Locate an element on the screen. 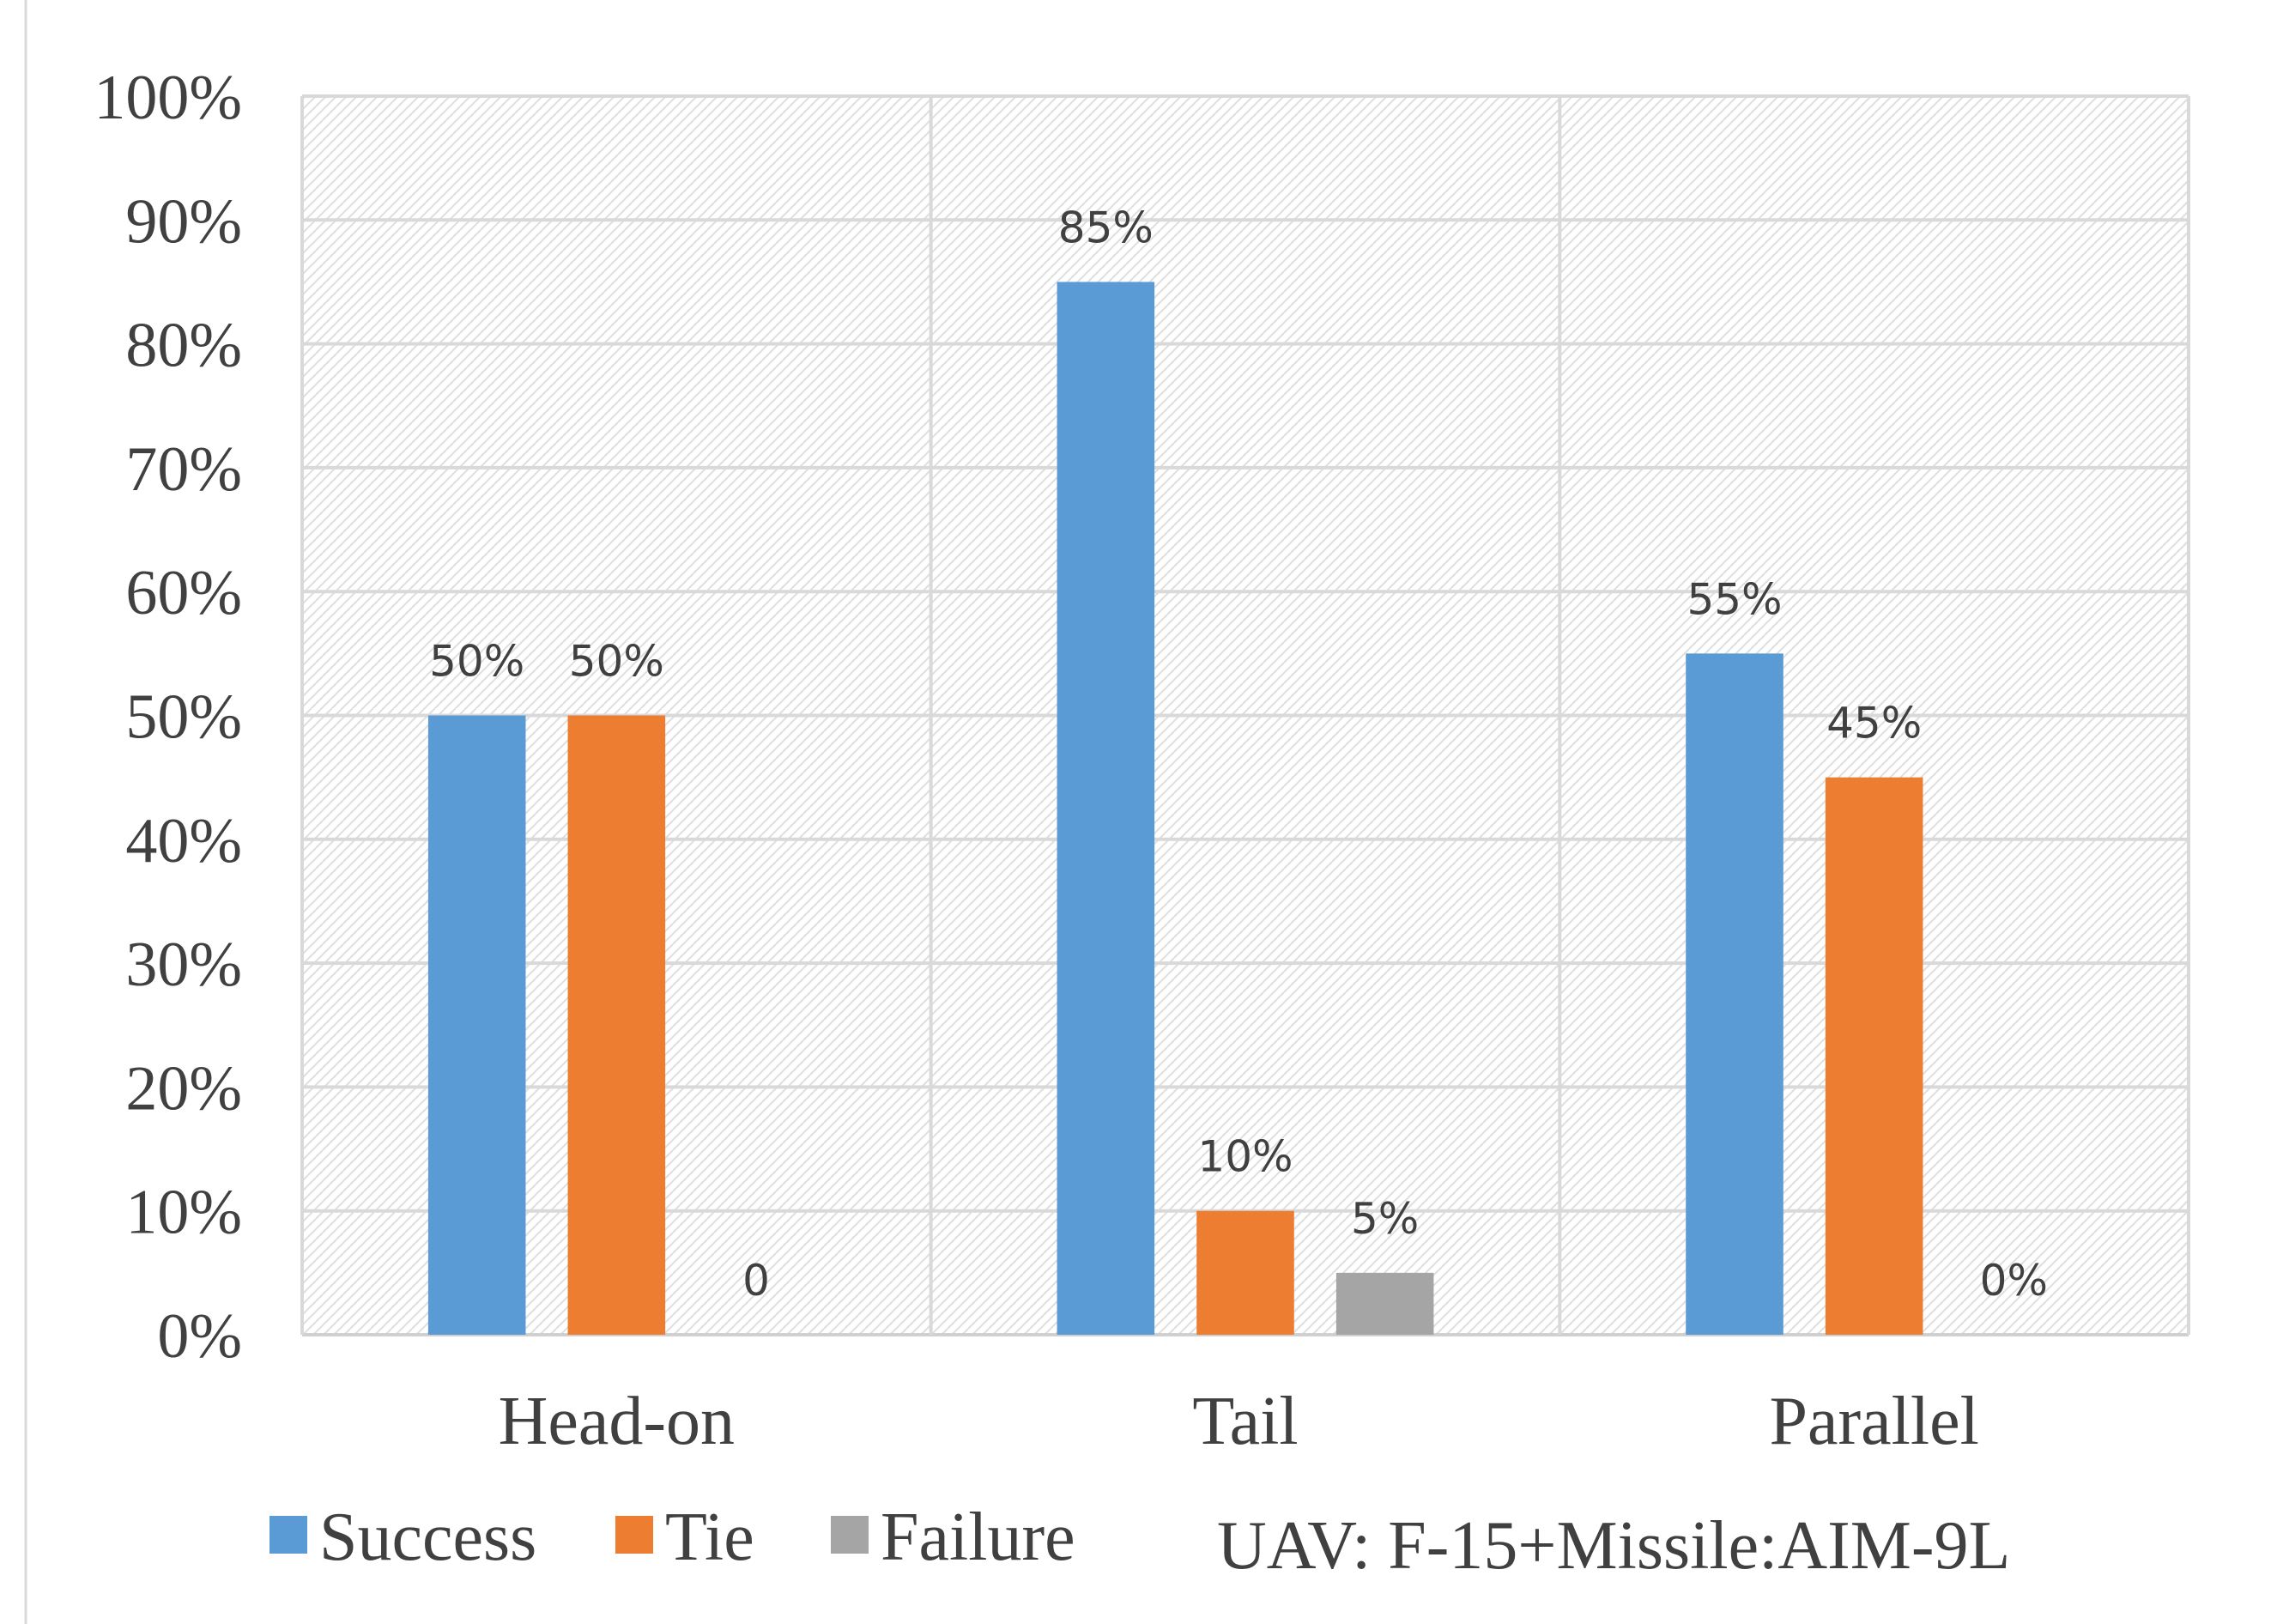 The width and height of the screenshot is (2277, 1624). bar-success-head-on is located at coordinates (477, 1025).